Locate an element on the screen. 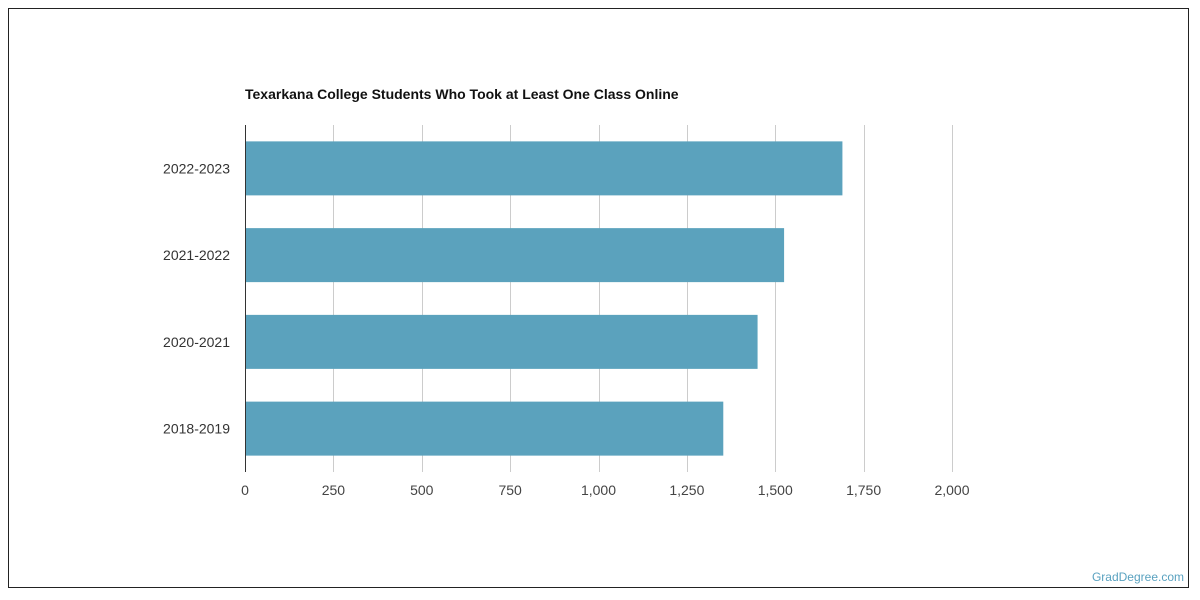 The image size is (1200, 600). x-tick-label: 750 is located at coordinates (510, 490).